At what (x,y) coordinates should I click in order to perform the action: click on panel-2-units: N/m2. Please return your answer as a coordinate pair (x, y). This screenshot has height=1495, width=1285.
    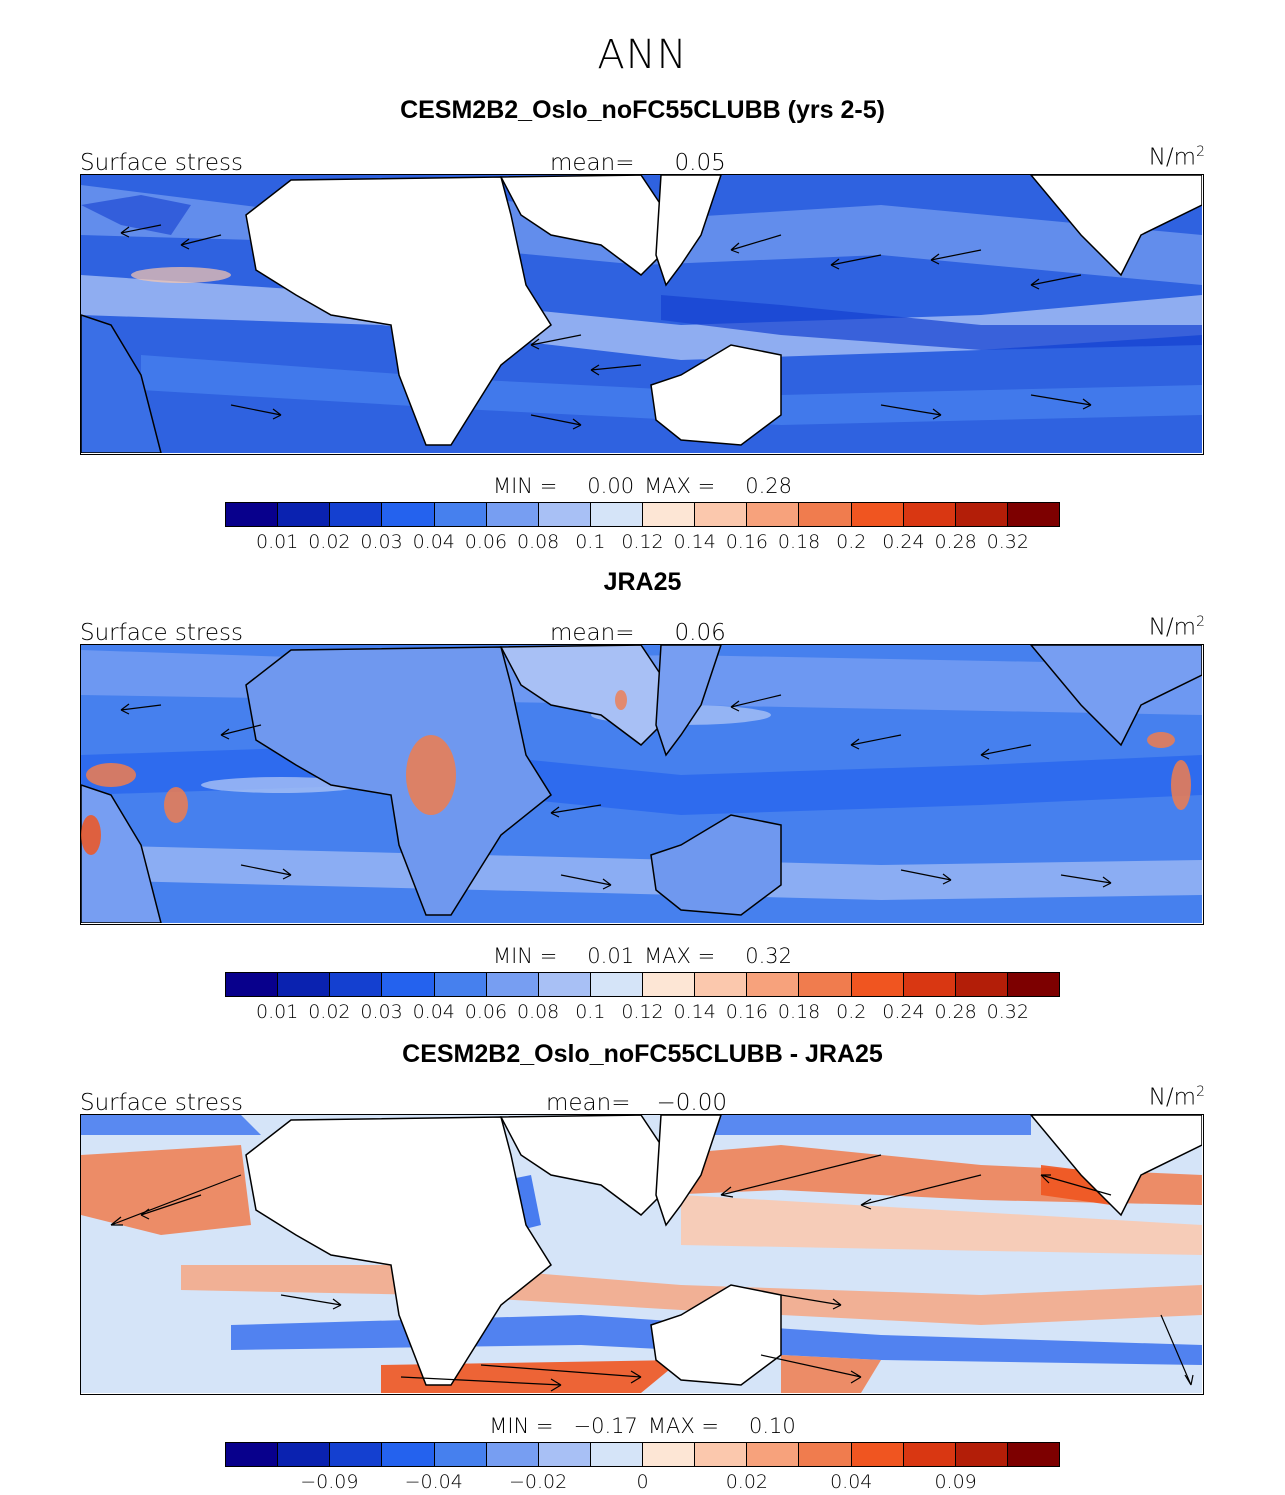
    Looking at the image, I should click on (1176, 627).